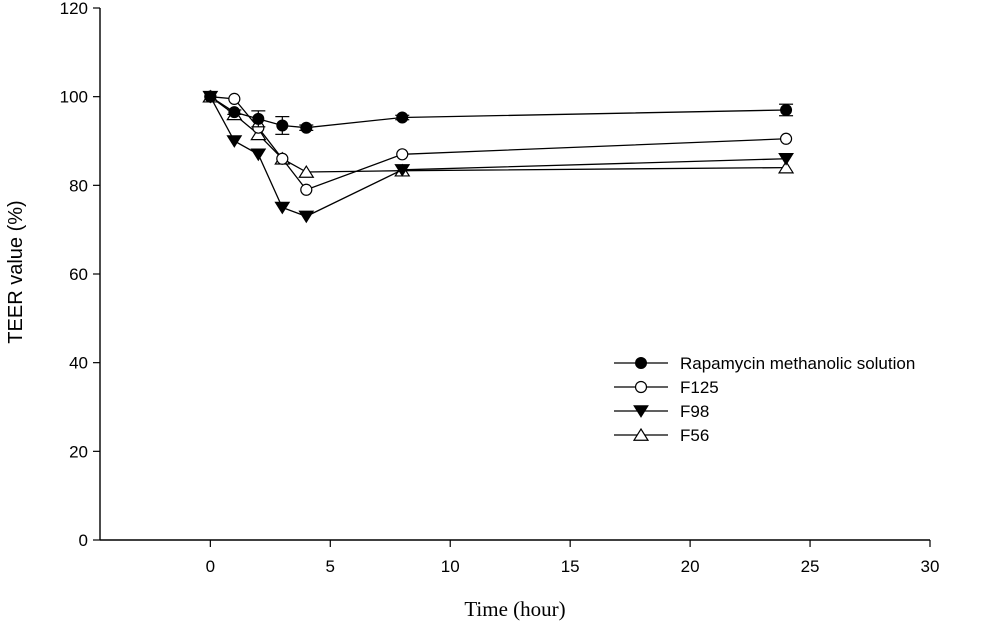 The height and width of the screenshot is (624, 1000). I want to click on x-tick-label: 25, so click(810, 566).